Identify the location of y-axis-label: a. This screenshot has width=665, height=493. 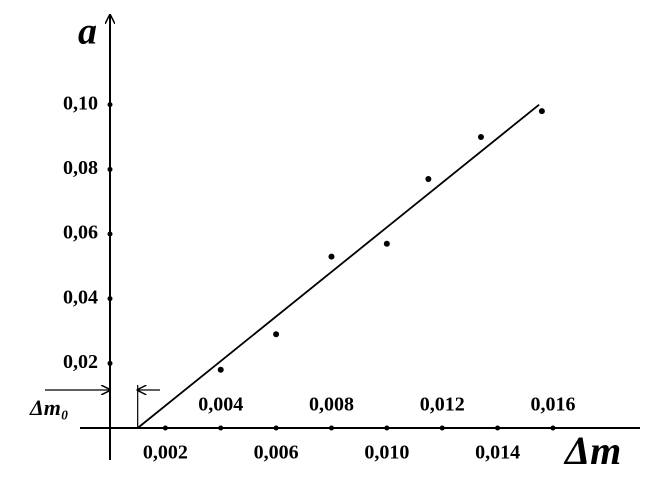
(87, 32).